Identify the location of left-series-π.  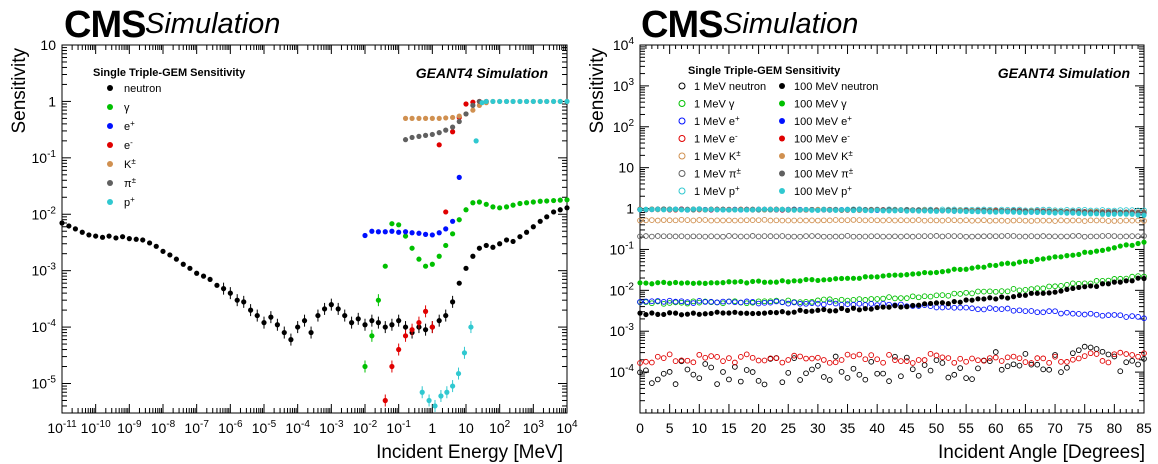
(442, 120).